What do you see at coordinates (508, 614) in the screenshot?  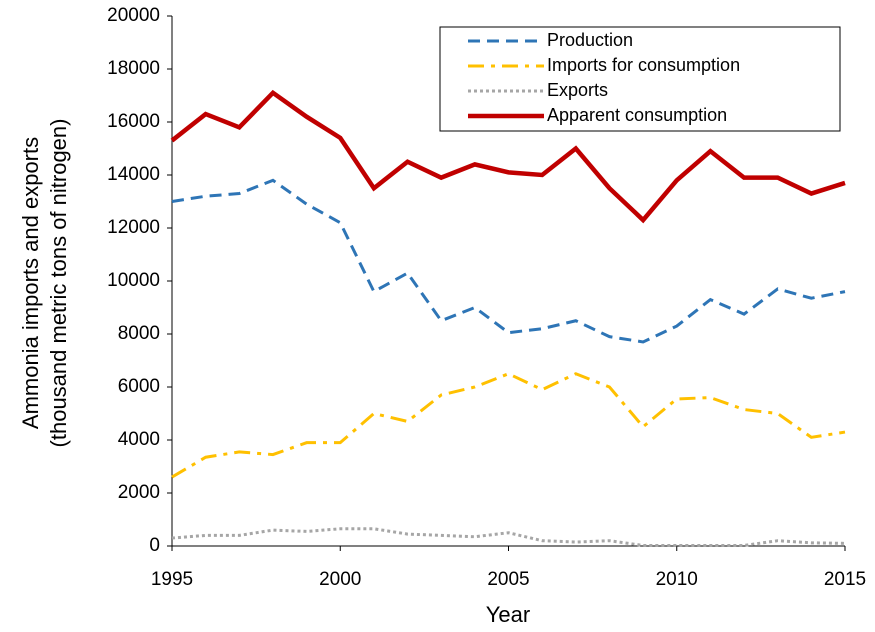 I see `x-axis-label: Year` at bounding box center [508, 614].